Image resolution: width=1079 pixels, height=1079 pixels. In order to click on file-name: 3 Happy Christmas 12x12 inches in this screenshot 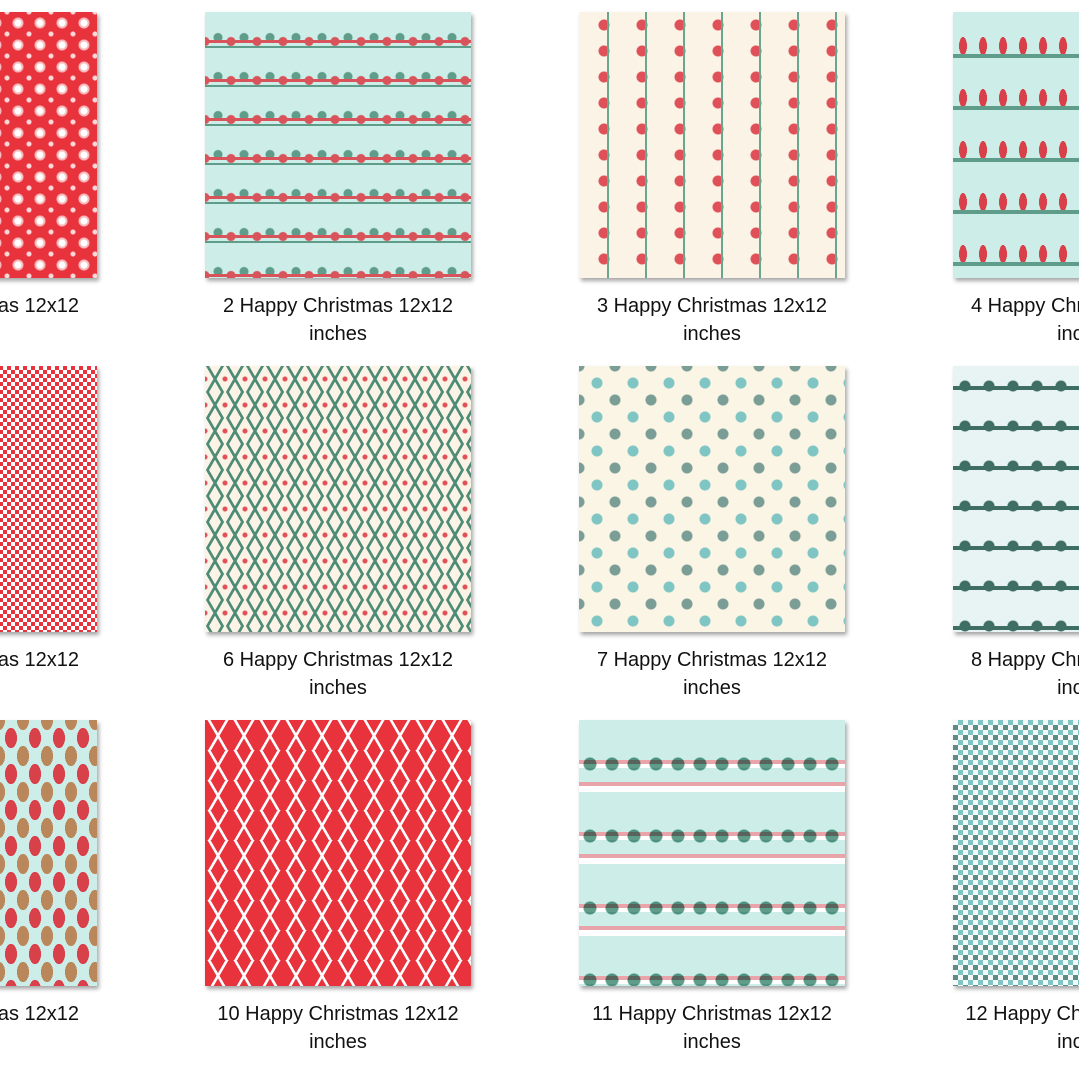, I will do `click(712, 320)`.